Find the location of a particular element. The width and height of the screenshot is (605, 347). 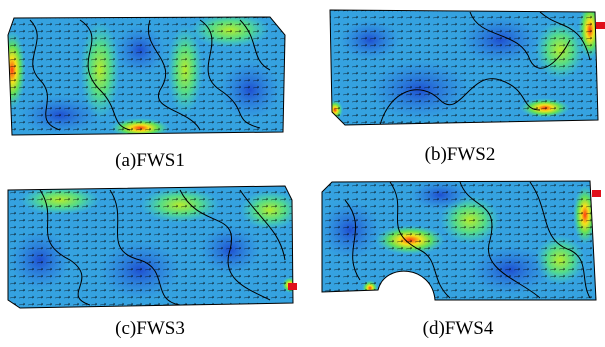

caption: (b)FWS2 is located at coordinates (460, 154).